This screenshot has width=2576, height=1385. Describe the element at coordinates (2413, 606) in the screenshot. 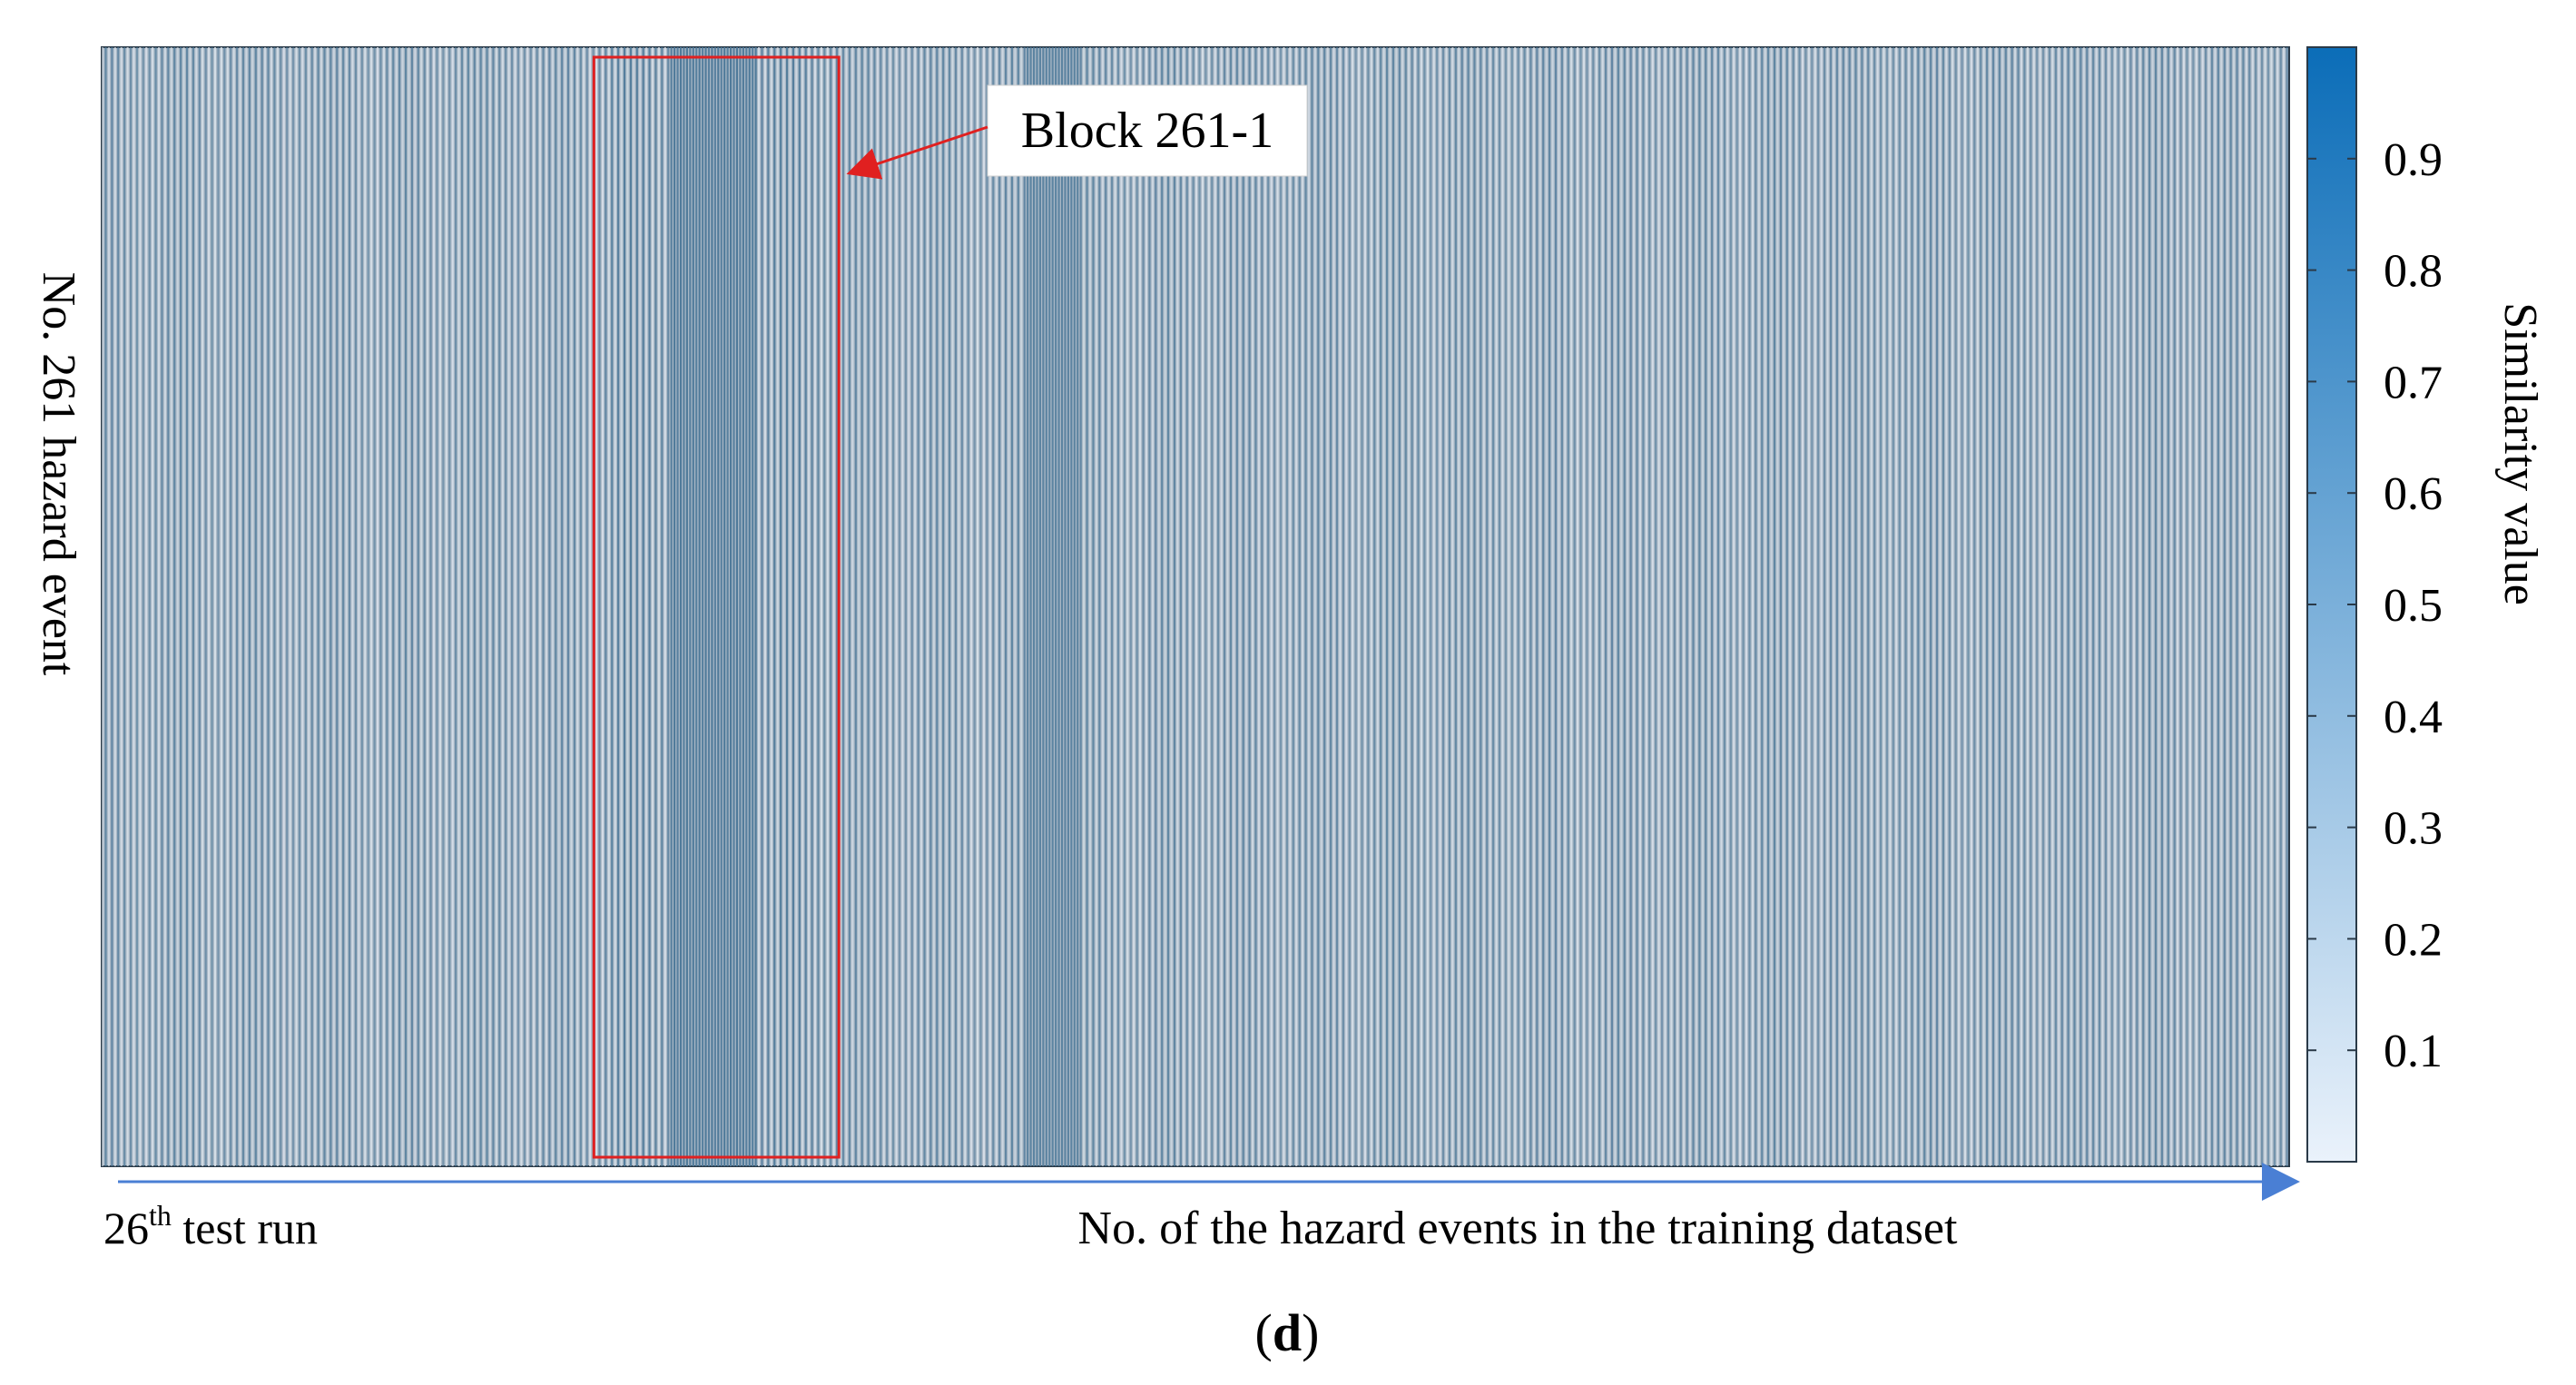

I see `colorbar-tick-label: 0.5` at that location.